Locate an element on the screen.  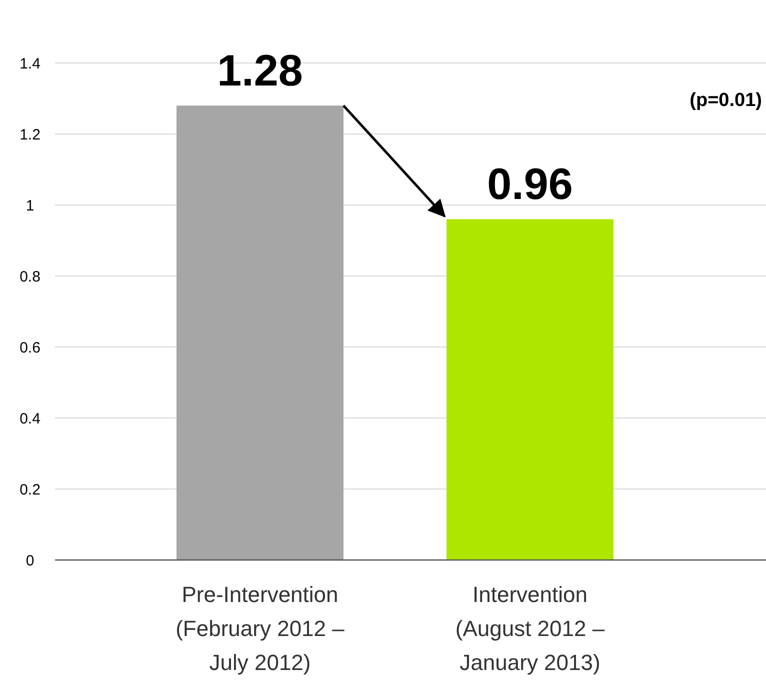
y-tick-label: 1.4 is located at coordinates (30, 63).